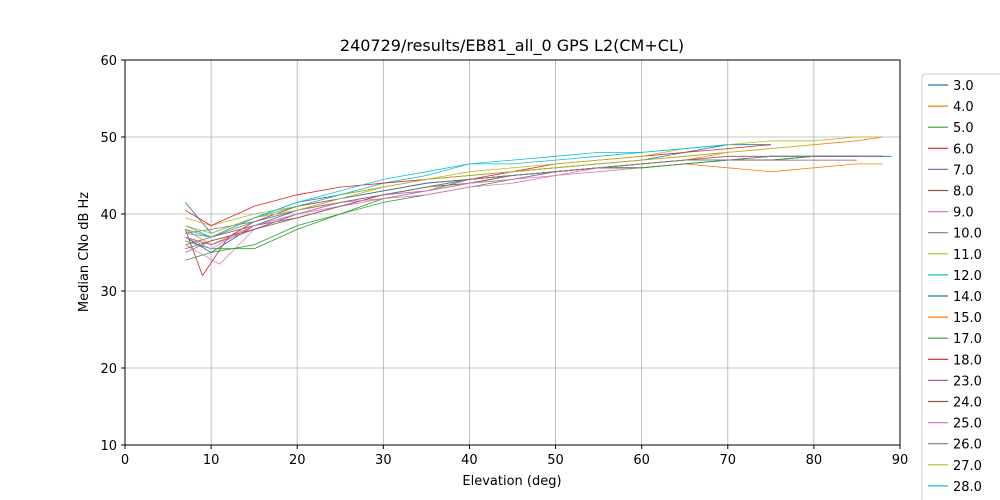  I want to click on series-line-24.0, so click(521, 204).